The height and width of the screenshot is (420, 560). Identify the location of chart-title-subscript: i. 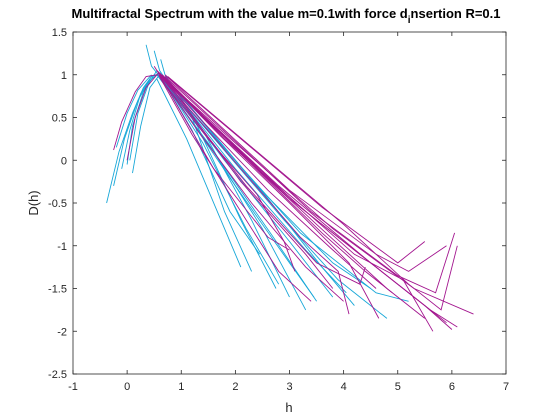
(409, 20).